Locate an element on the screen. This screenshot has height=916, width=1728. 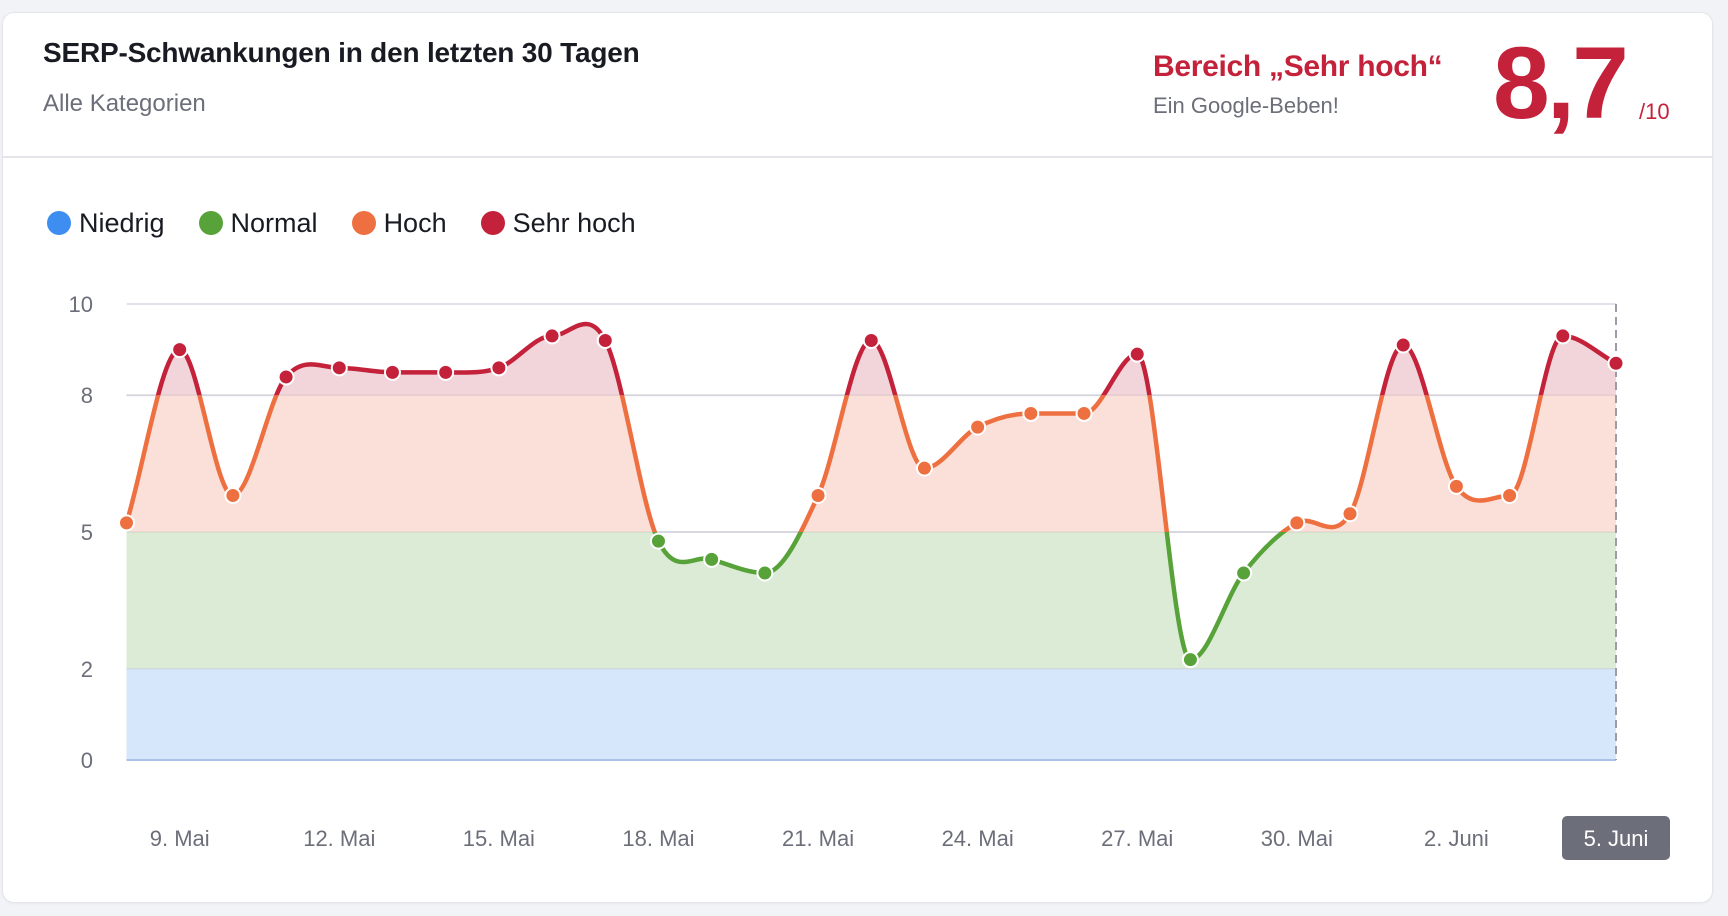
score-max: /10 is located at coordinates (1654, 111).